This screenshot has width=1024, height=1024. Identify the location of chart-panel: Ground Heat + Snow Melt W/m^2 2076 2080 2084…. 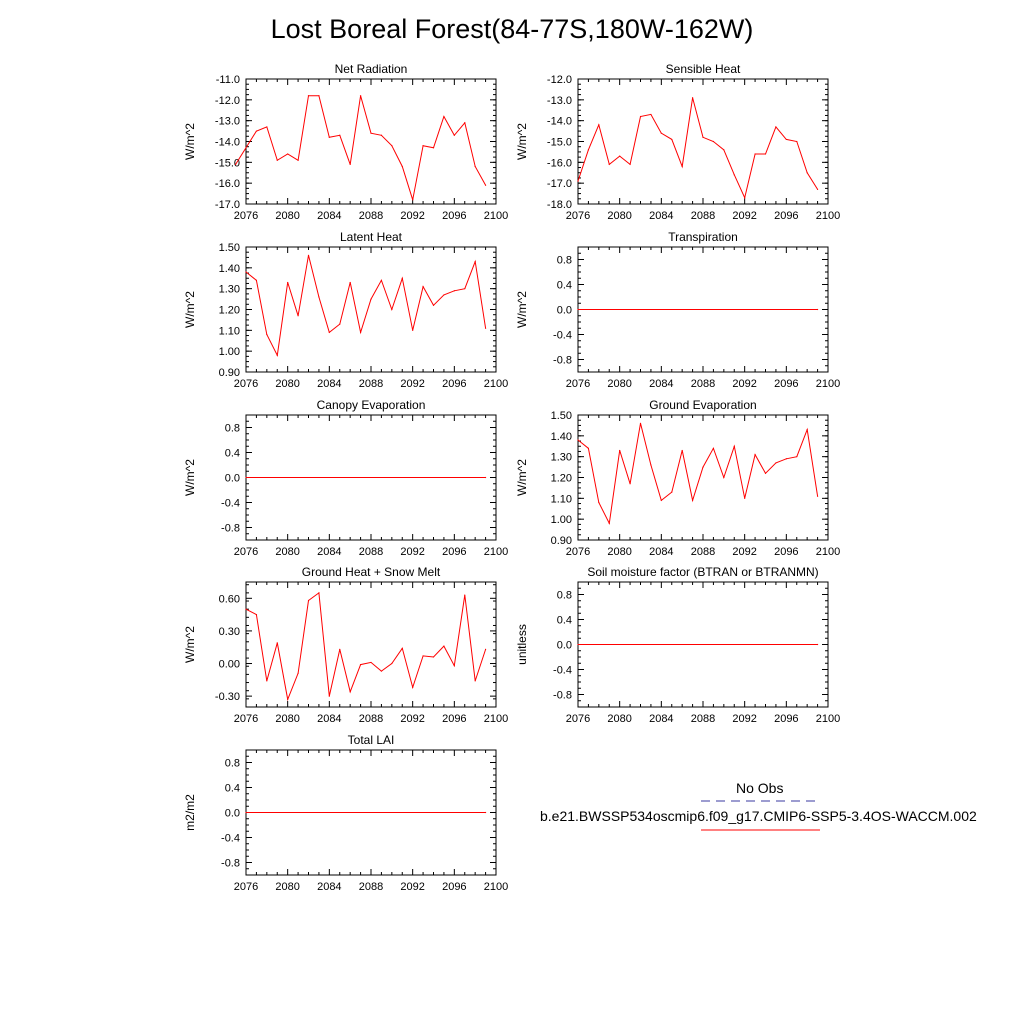
(345, 645).